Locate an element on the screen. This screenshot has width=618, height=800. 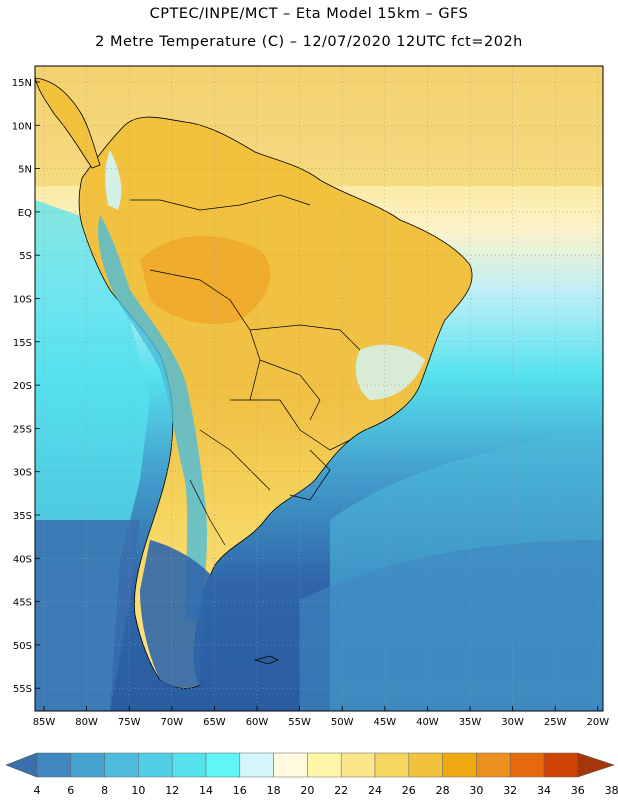
colorbar-label: 26 is located at coordinates (409, 790).